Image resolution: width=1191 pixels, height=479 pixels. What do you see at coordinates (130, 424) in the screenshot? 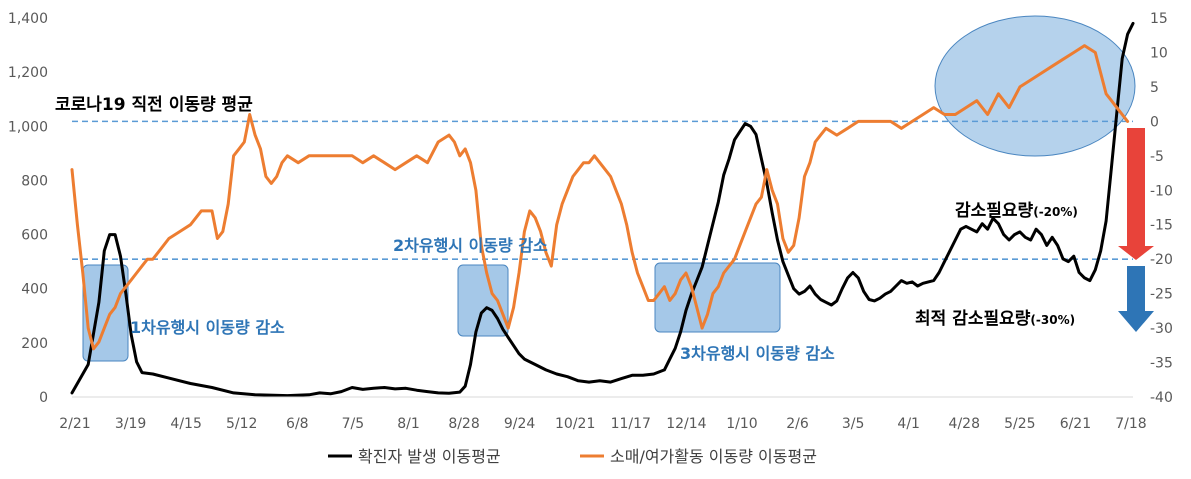
I see `x-tick-label: 3/19` at bounding box center [130, 424].